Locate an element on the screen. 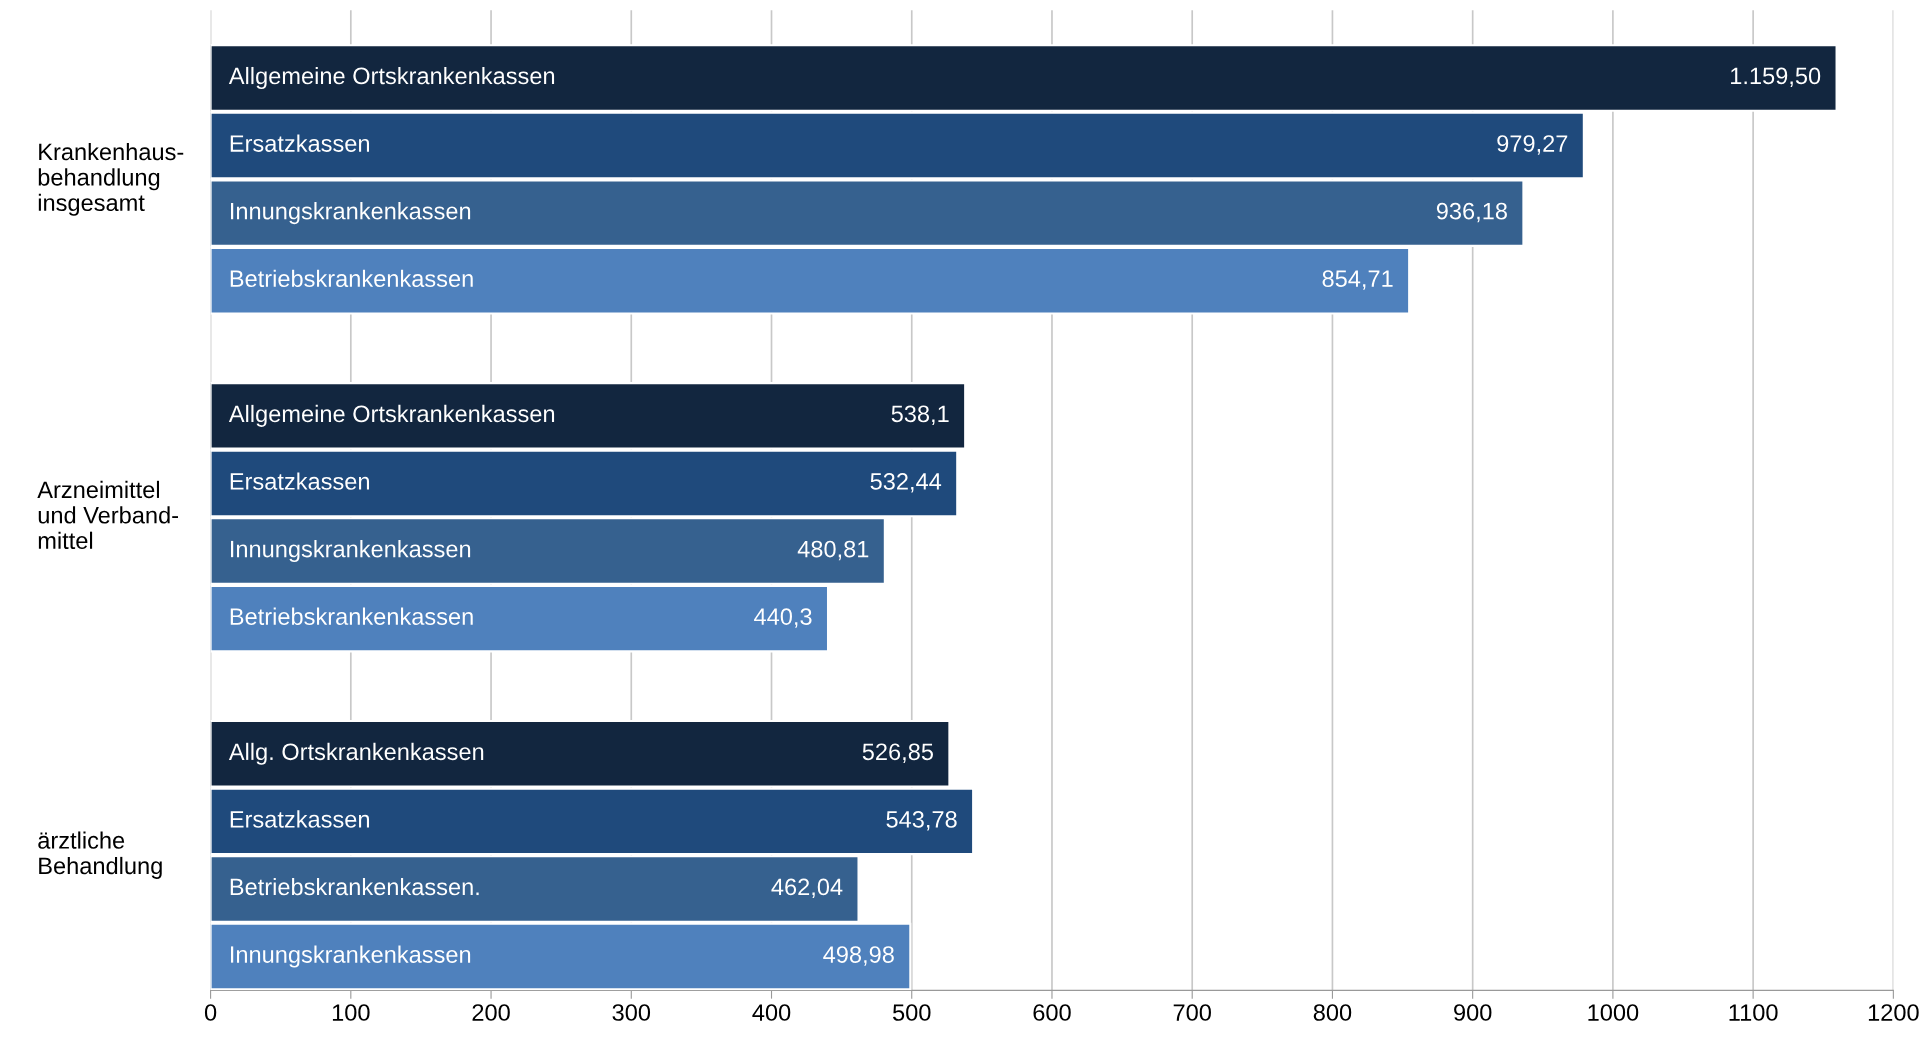 The height and width of the screenshot is (1037, 1932). x-tick-label: 400 is located at coordinates (771, 1012).